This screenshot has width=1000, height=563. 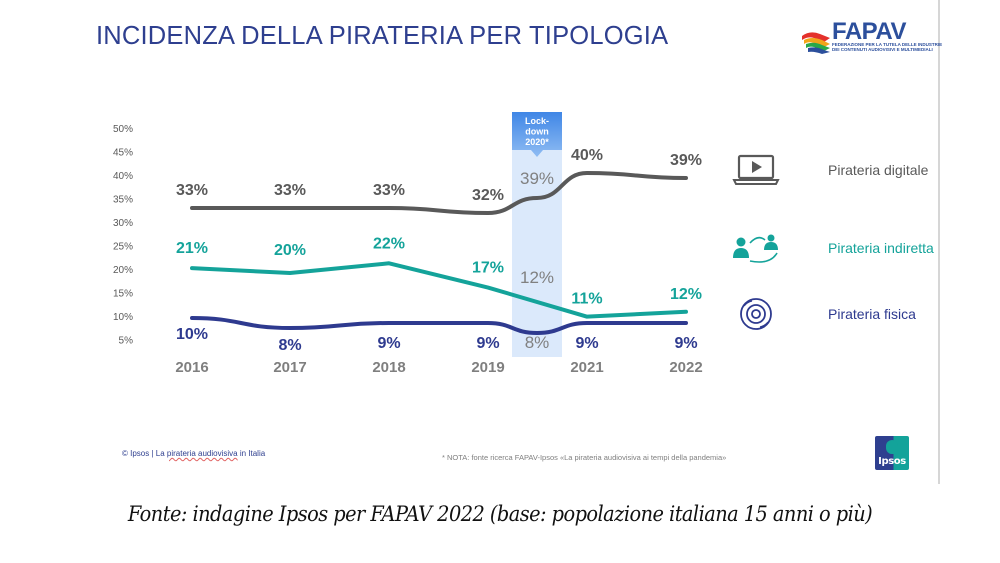 What do you see at coordinates (123, 247) in the screenshot?
I see `y-tick-label: 25%` at bounding box center [123, 247].